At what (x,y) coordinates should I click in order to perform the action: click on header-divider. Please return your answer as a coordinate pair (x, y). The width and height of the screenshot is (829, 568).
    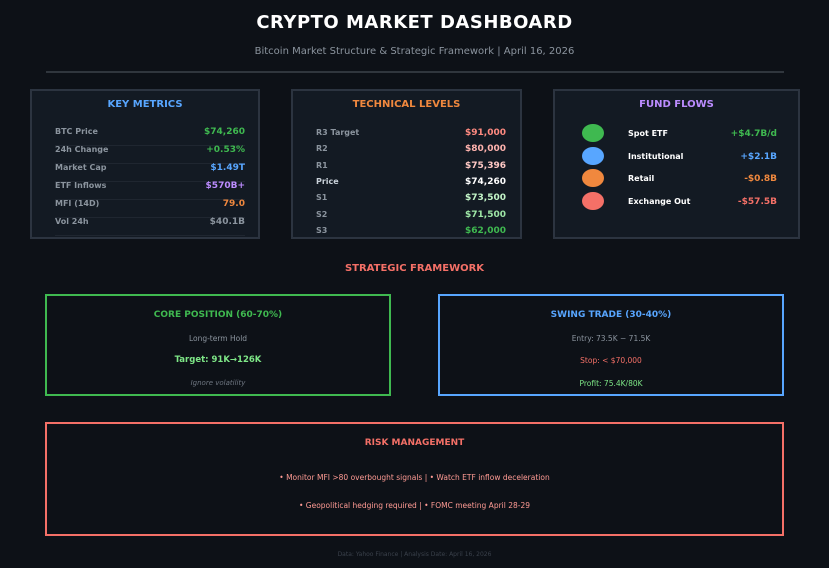
    Looking at the image, I should click on (415, 72).